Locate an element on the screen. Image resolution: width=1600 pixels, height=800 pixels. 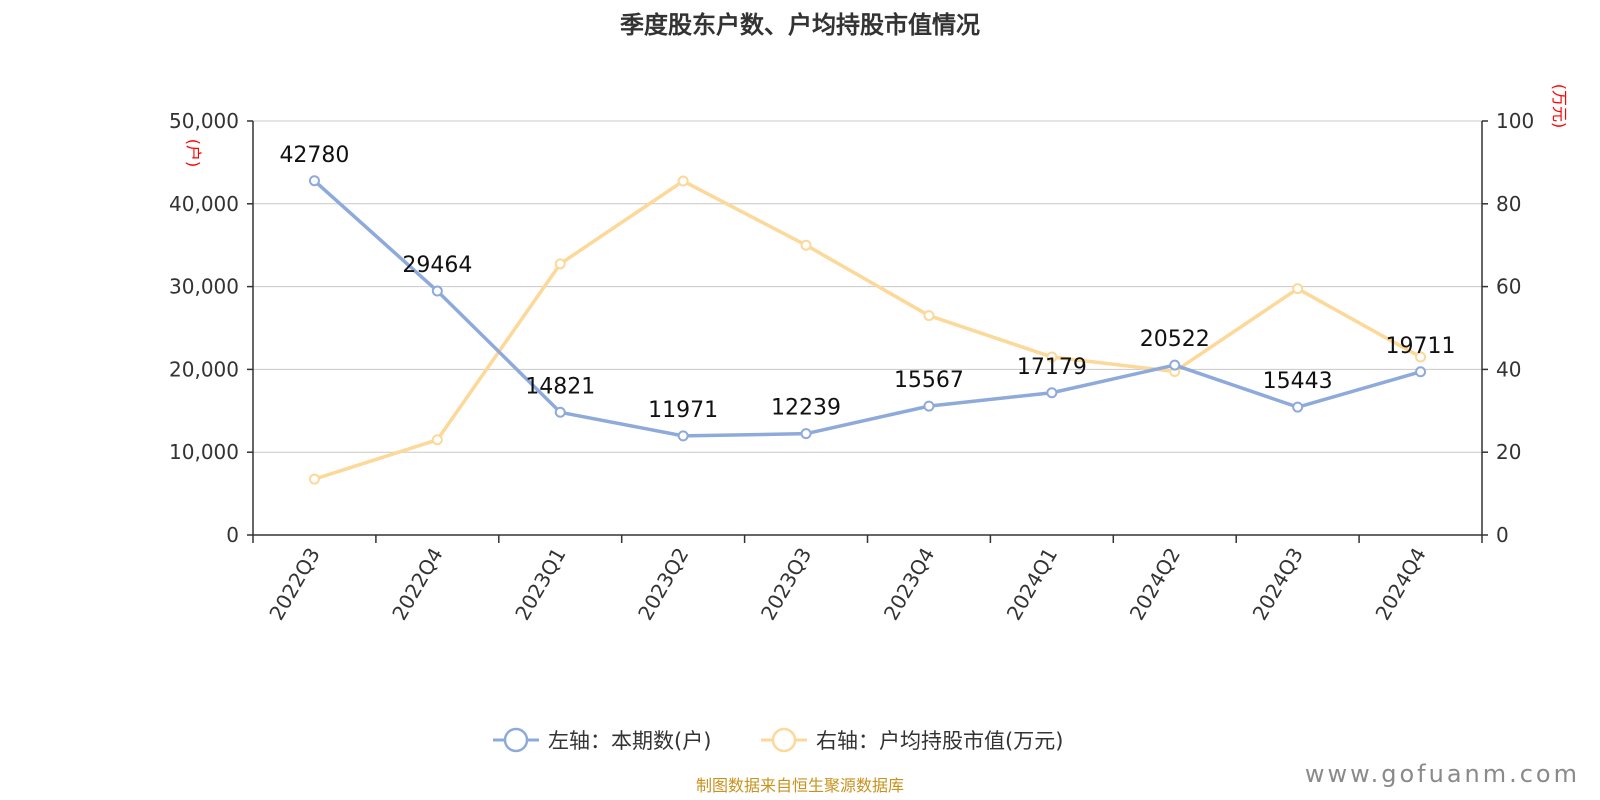
left-tick-label: 30,000 is located at coordinates (204, 287).